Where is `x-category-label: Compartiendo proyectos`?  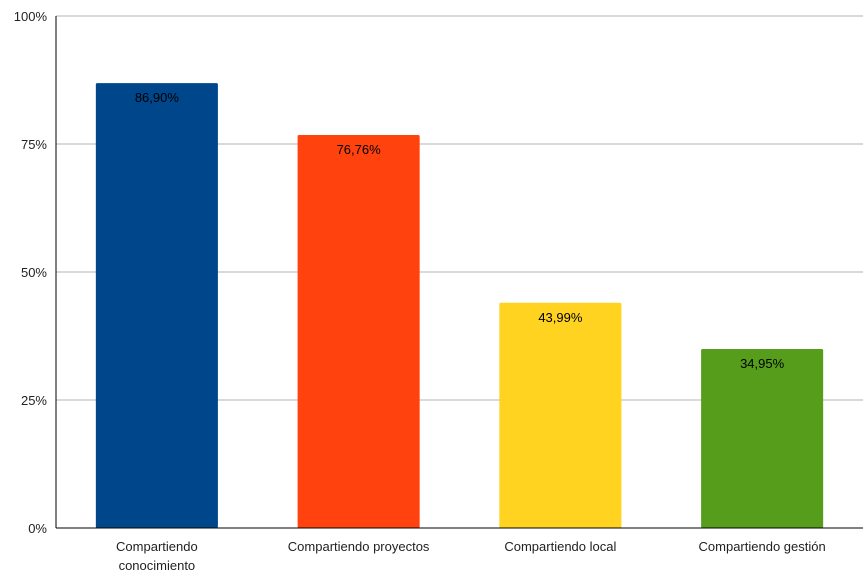 x-category-label: Compartiendo proyectos is located at coordinates (359, 546).